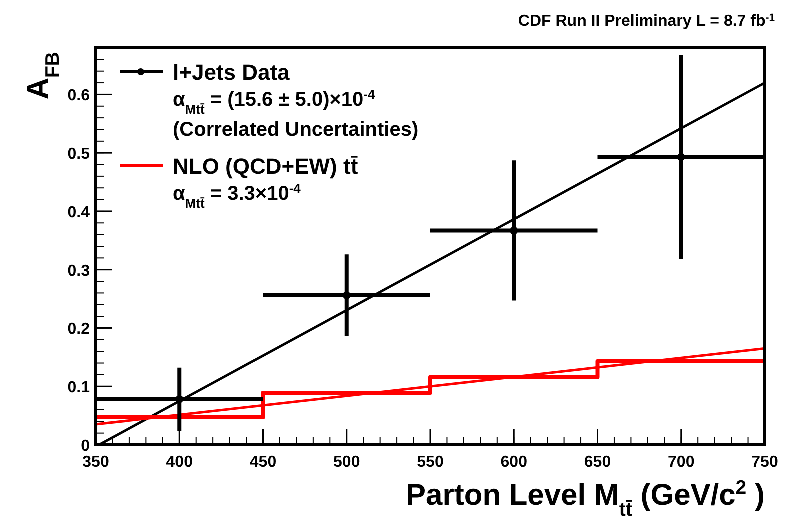 The height and width of the screenshot is (522, 785). What do you see at coordinates (79, 155) in the screenshot?
I see `y-tick-label: 0.5` at bounding box center [79, 155].